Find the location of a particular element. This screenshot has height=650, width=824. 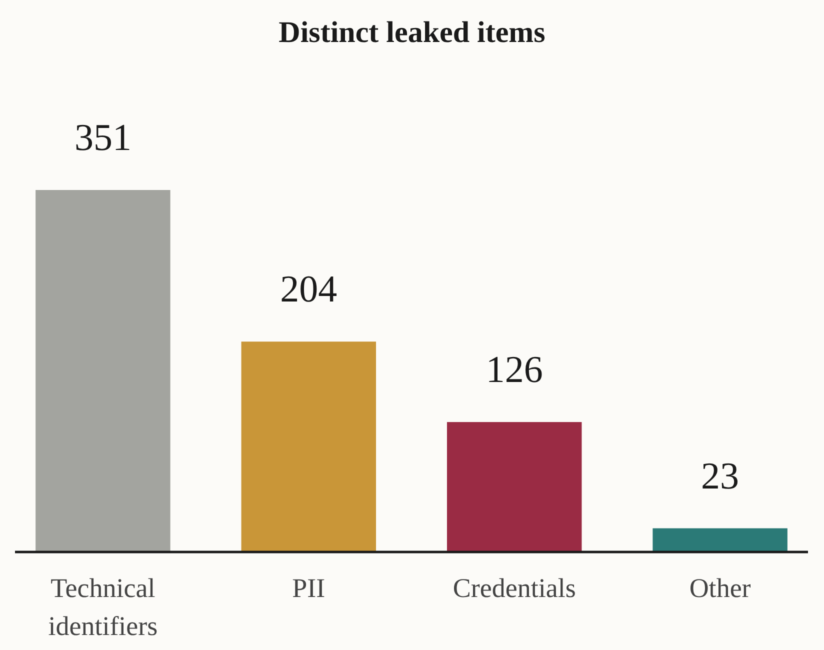

x-tick-label: PII is located at coordinates (309, 588).